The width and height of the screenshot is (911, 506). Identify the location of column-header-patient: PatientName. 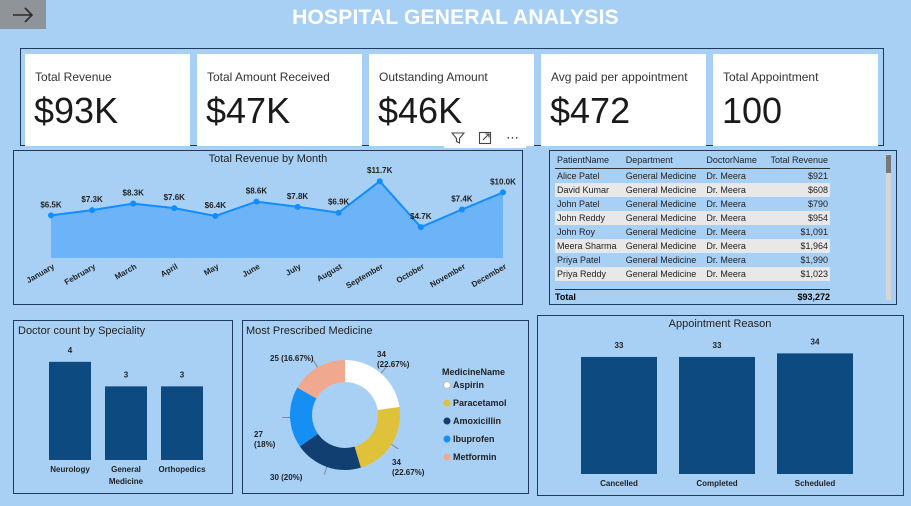
(589, 160).